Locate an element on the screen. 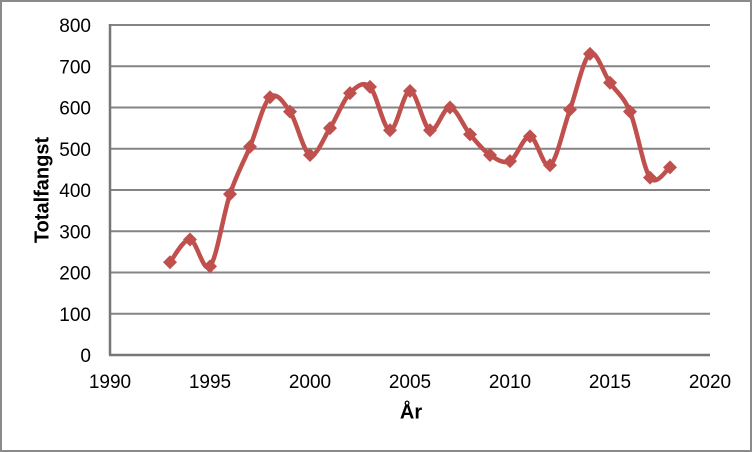 The height and width of the screenshot is (452, 752). y-tick-label: 200 is located at coordinates (75, 274).